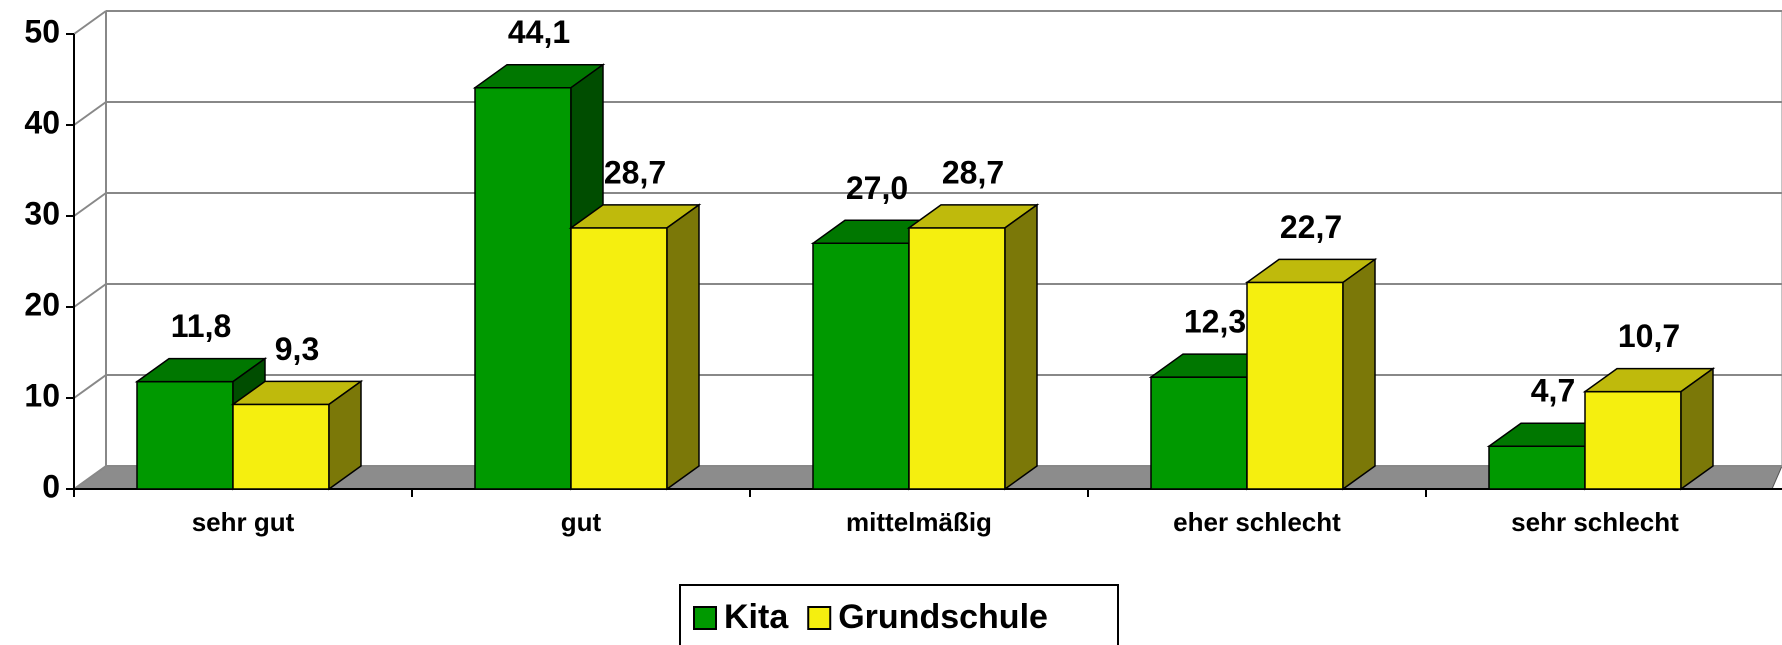 The image size is (1782, 645). I want to click on value-label: 22,7, so click(1311, 227).